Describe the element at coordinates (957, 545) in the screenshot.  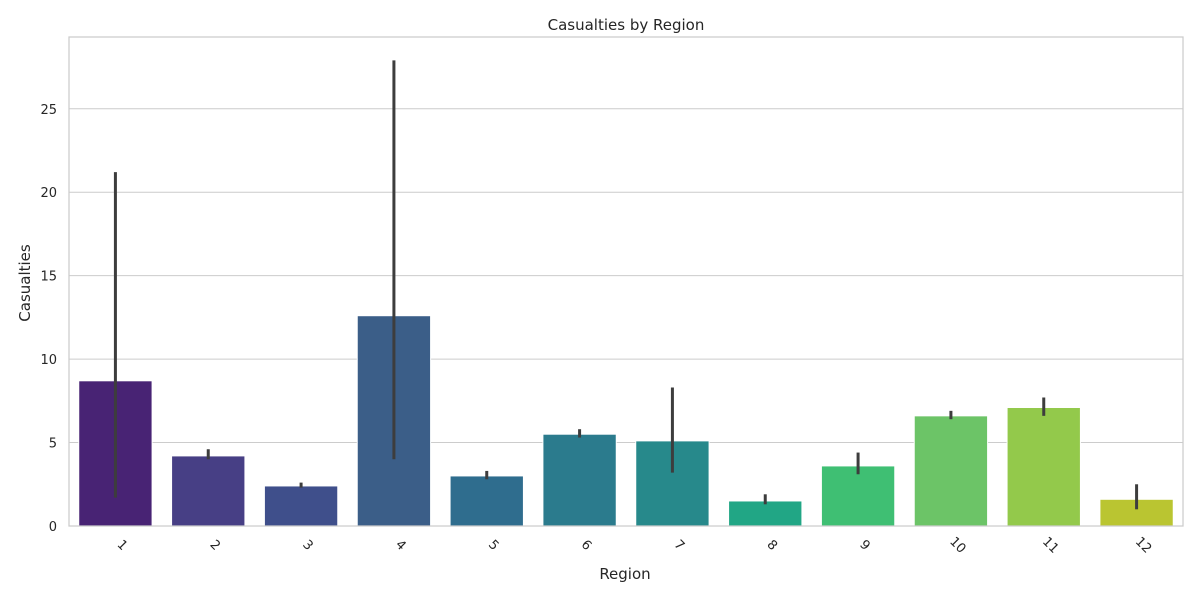
I see `x-tick-label: 10` at that location.